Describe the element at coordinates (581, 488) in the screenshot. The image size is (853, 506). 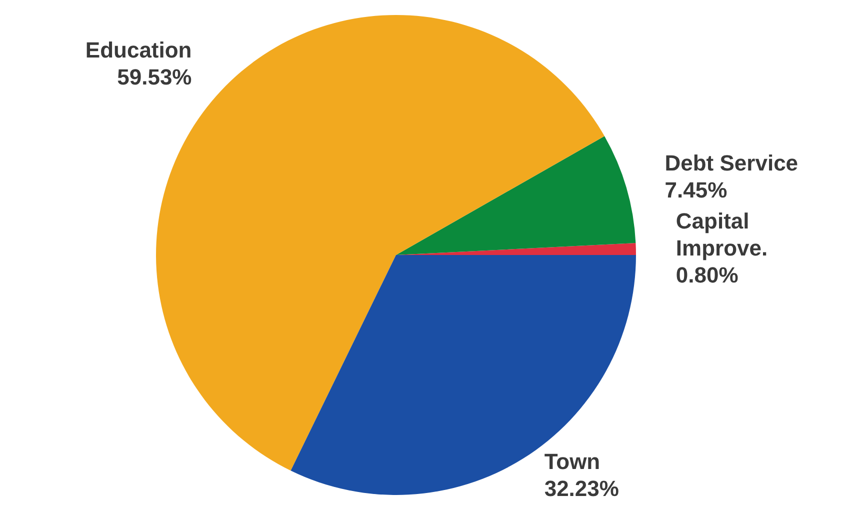
I see `data-label: 32.23%` at that location.